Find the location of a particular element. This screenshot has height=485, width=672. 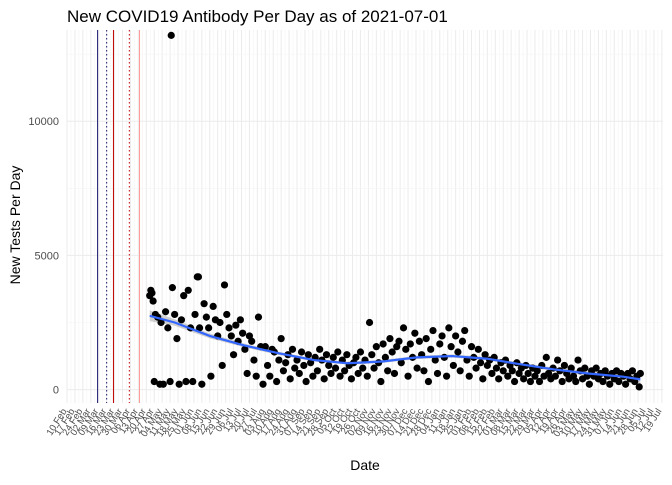

x-axis-label: Date is located at coordinates (365, 465).